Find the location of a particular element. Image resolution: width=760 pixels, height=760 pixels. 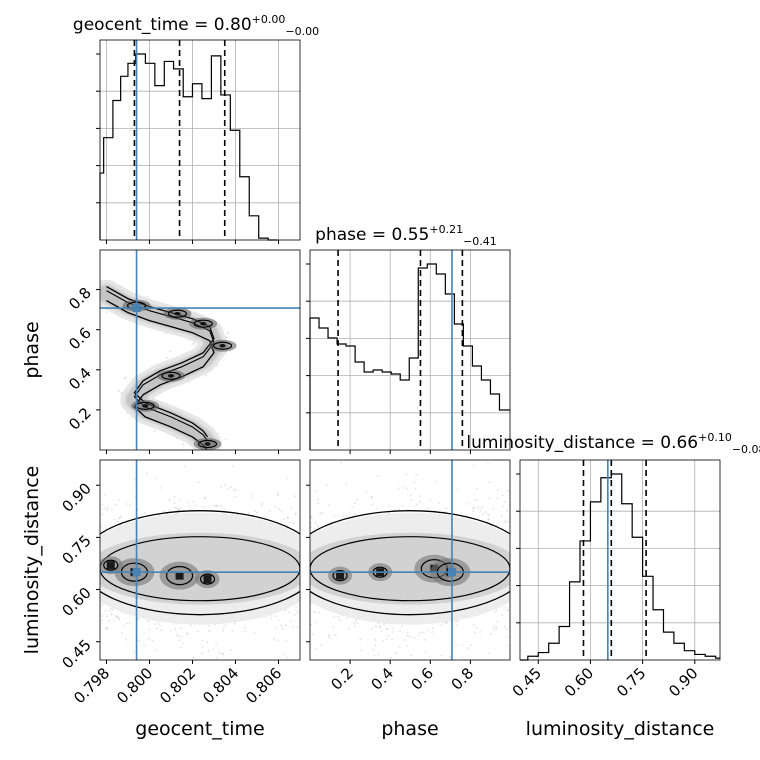

contour-upper is located at coordinates (160, 362).